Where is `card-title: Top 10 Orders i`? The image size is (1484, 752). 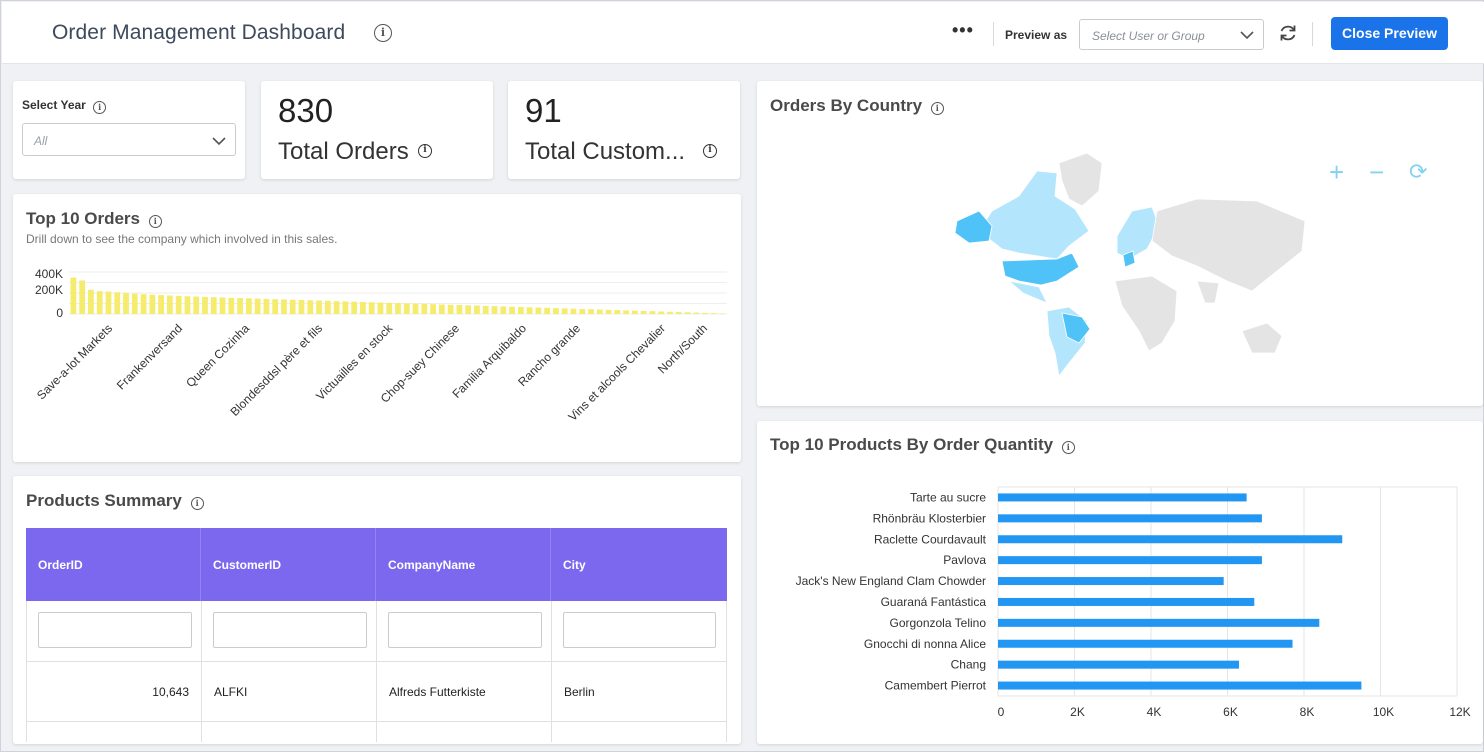
card-title: Top 10 Orders i is located at coordinates (94, 219).